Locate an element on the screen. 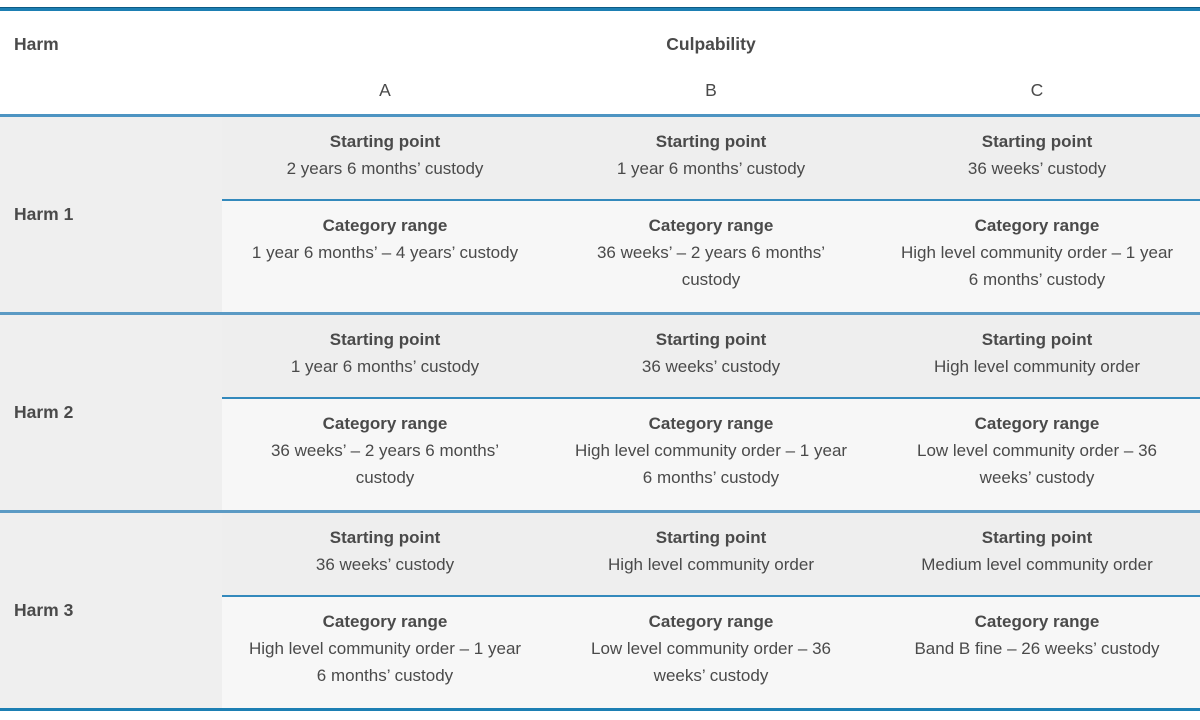 Image resolution: width=1200 pixels, height=720 pixels. top-rule is located at coordinates (600, 9).